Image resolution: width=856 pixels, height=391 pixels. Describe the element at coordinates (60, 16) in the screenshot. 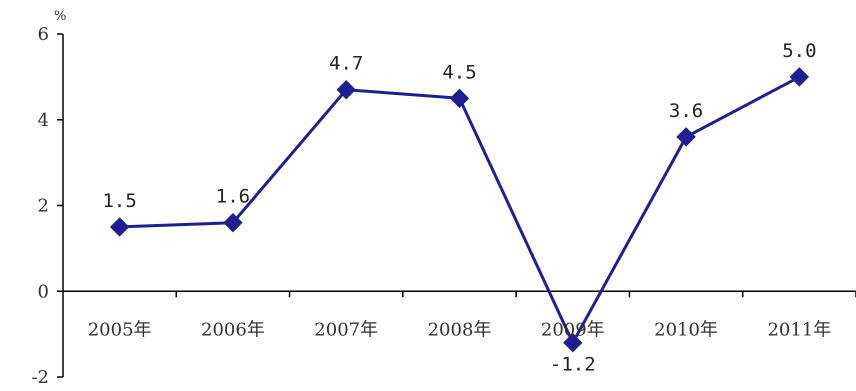

I see `y-unit-label: %` at that location.